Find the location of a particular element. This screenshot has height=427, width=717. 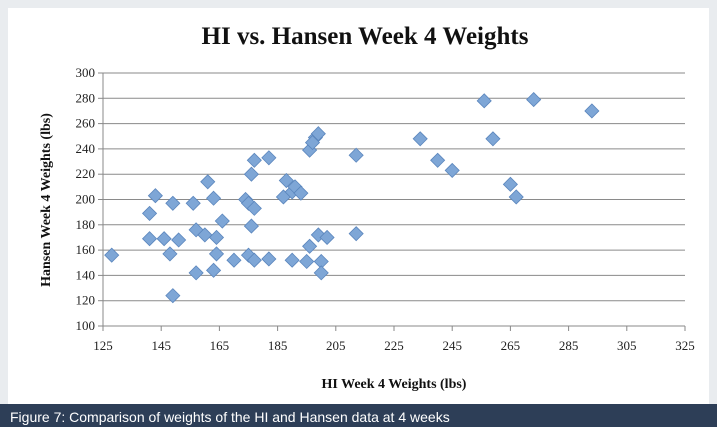

x-axis-title: HI Week 4 Weights (lbs) is located at coordinates (394, 384).